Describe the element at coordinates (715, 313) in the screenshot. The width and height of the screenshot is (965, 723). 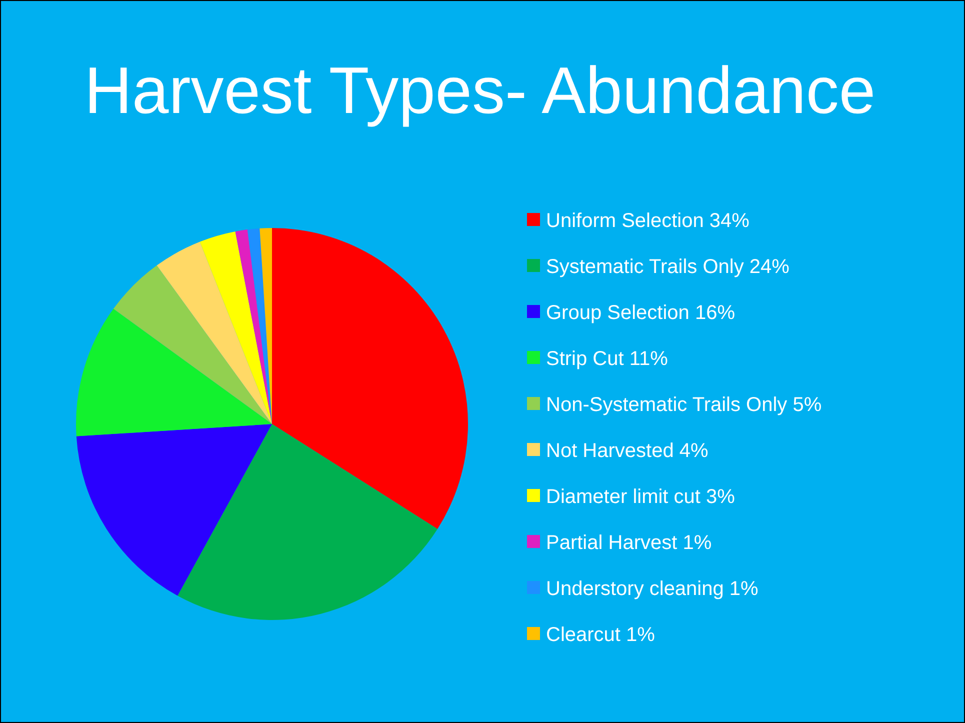
I see `data-label: 16%` at that location.